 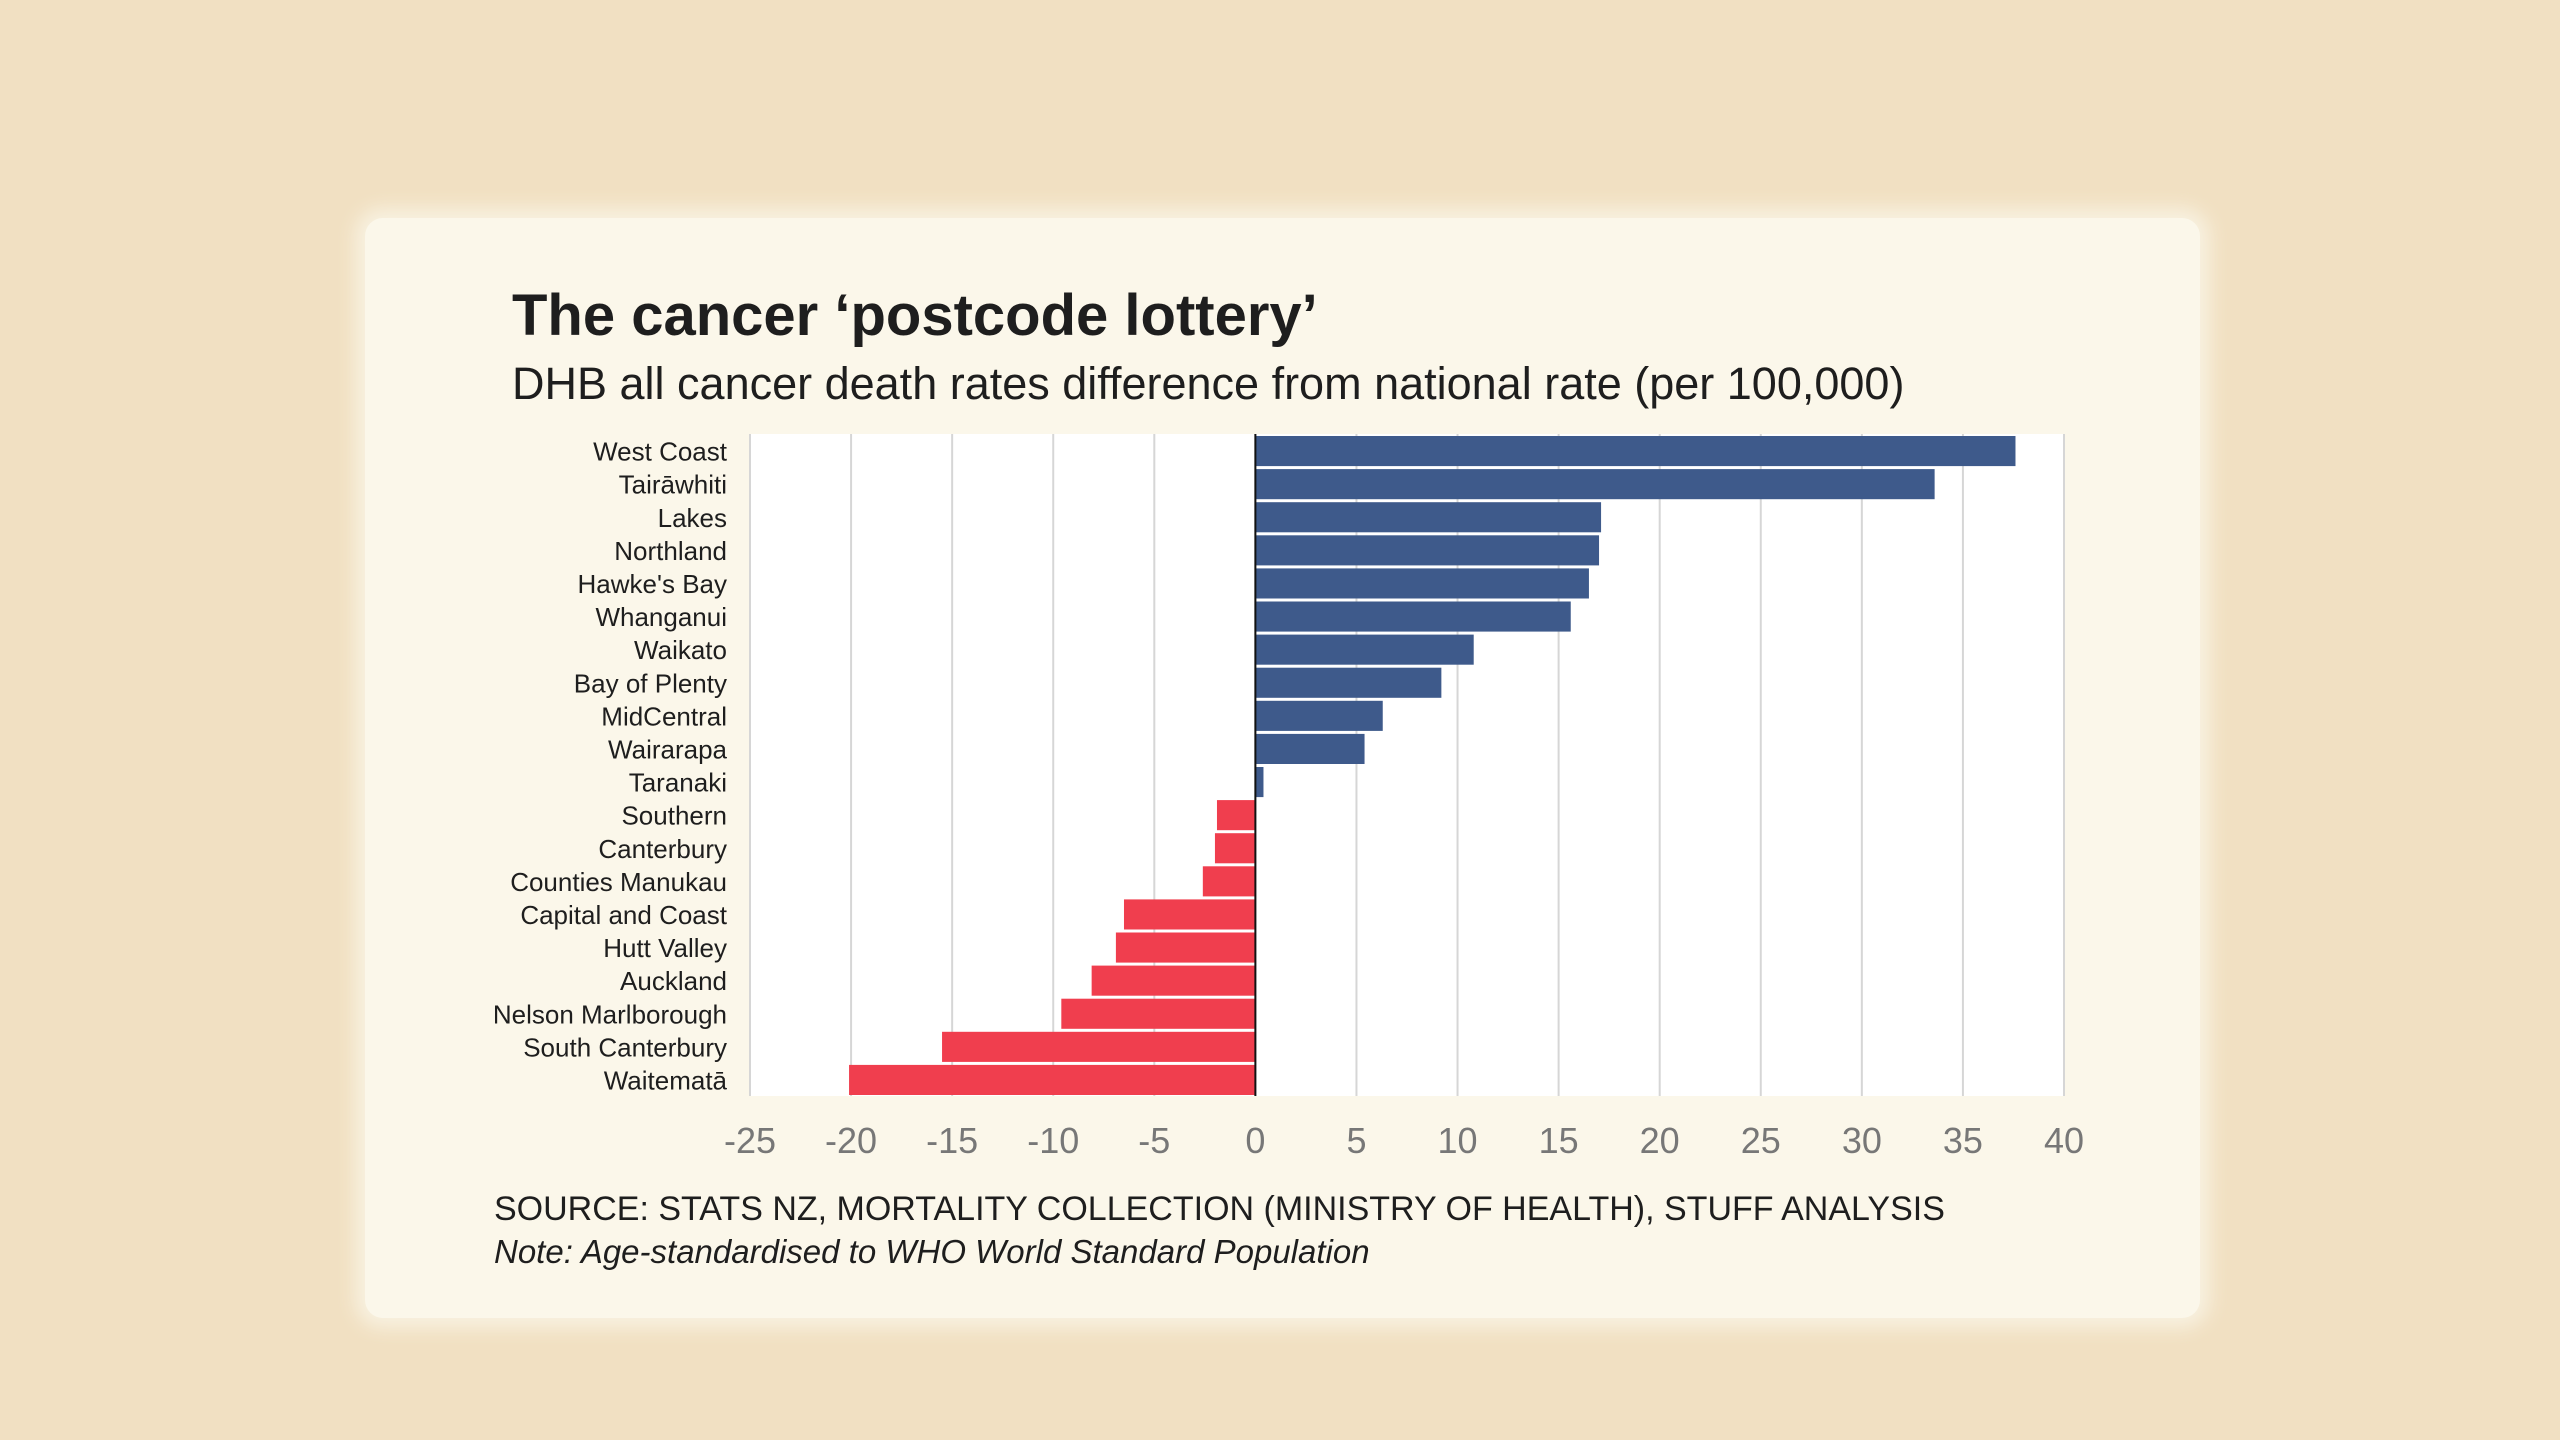 I want to click on x-tick-label: 0, so click(x=1255, y=1140).